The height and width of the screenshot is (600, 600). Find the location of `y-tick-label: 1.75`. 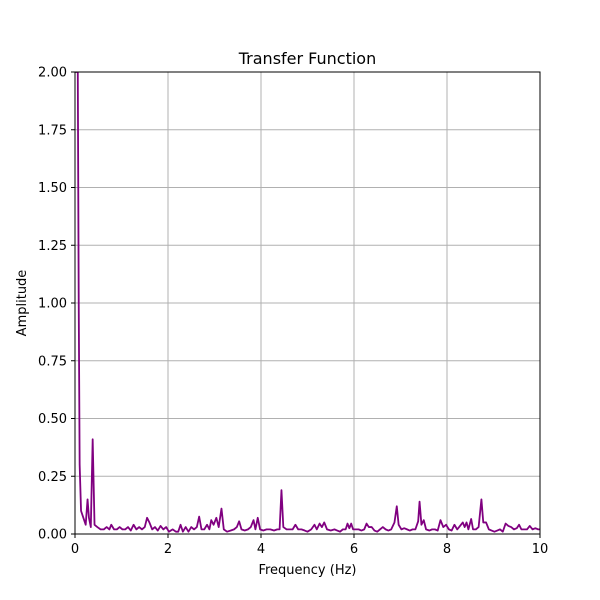

y-tick-label: 1.75 is located at coordinates (52, 130).